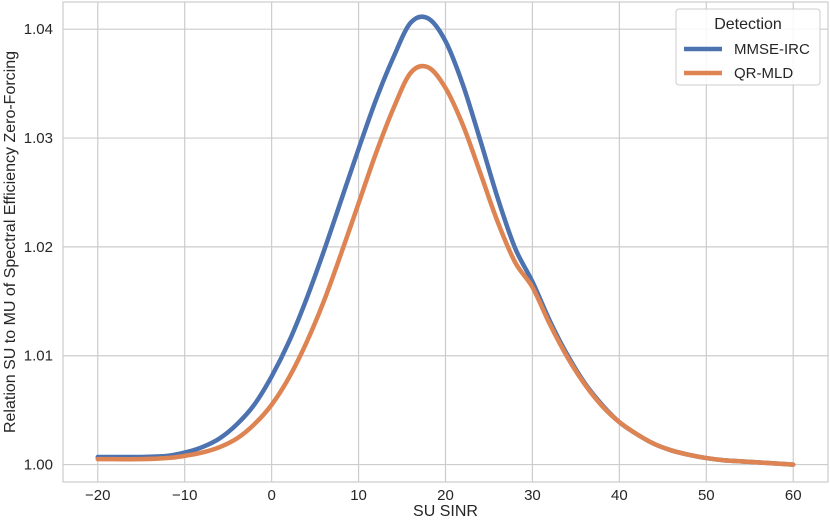 This screenshot has width=830, height=520. What do you see at coordinates (763, 73) in the screenshot?
I see `legend-label-qr-mld: QR-MLD` at bounding box center [763, 73].